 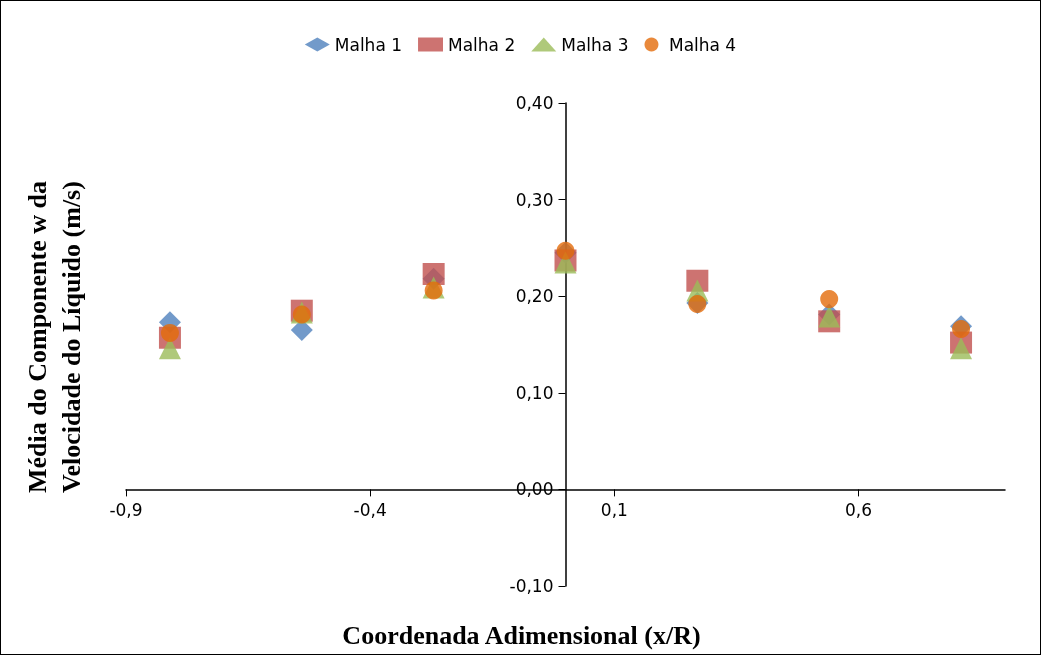 I want to click on y-axis-title: Média do Componente w da Velocidade do Líquido (m/s), so click(x=54, y=337).